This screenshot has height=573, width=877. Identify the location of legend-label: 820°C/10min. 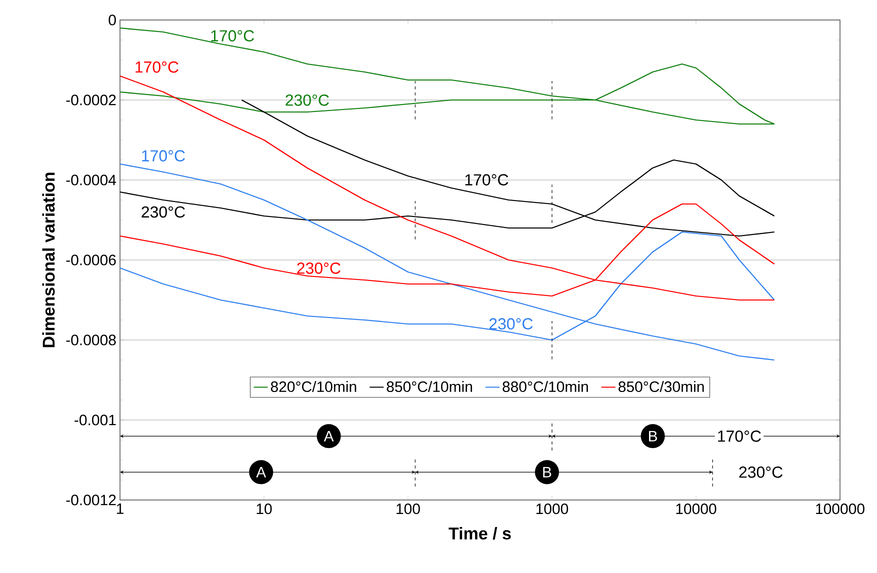
(313, 386).